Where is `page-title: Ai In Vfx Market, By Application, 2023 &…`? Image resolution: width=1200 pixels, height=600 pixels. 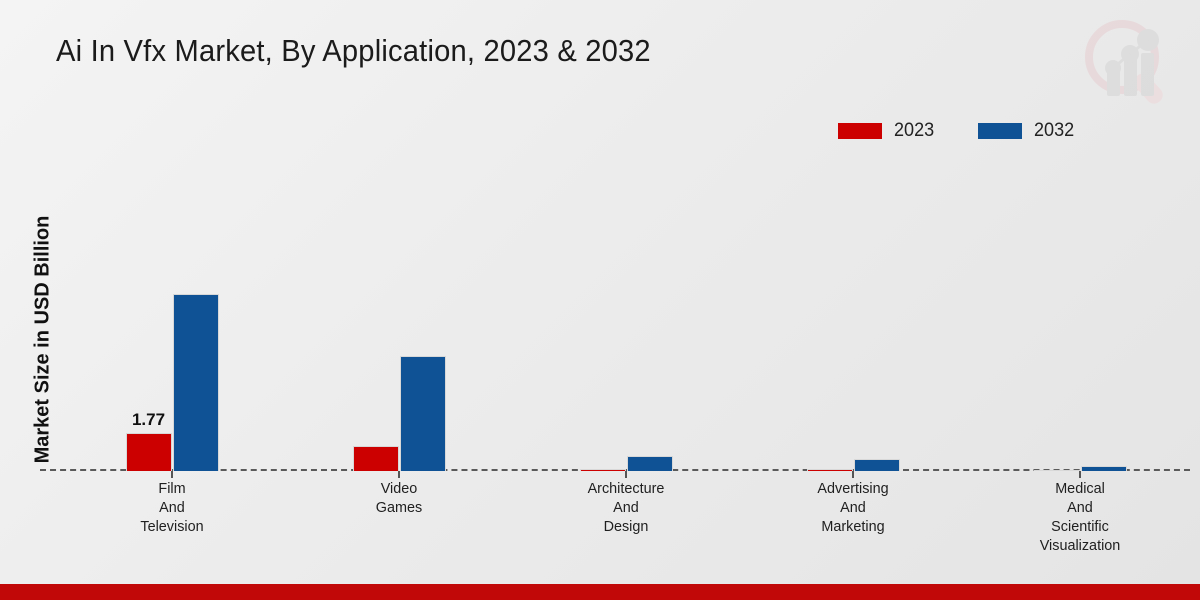 page-title: Ai In Vfx Market, By Application, 2023 &… is located at coordinates (353, 50).